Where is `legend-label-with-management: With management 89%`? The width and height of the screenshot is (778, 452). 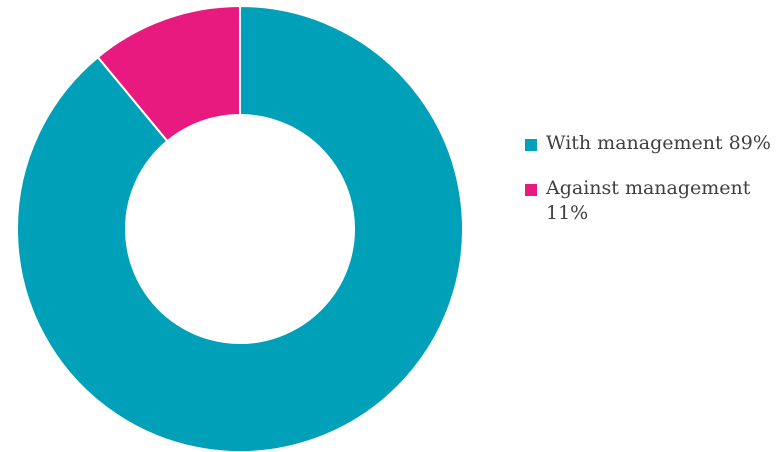 legend-label-with-management: With management 89% is located at coordinates (658, 143).